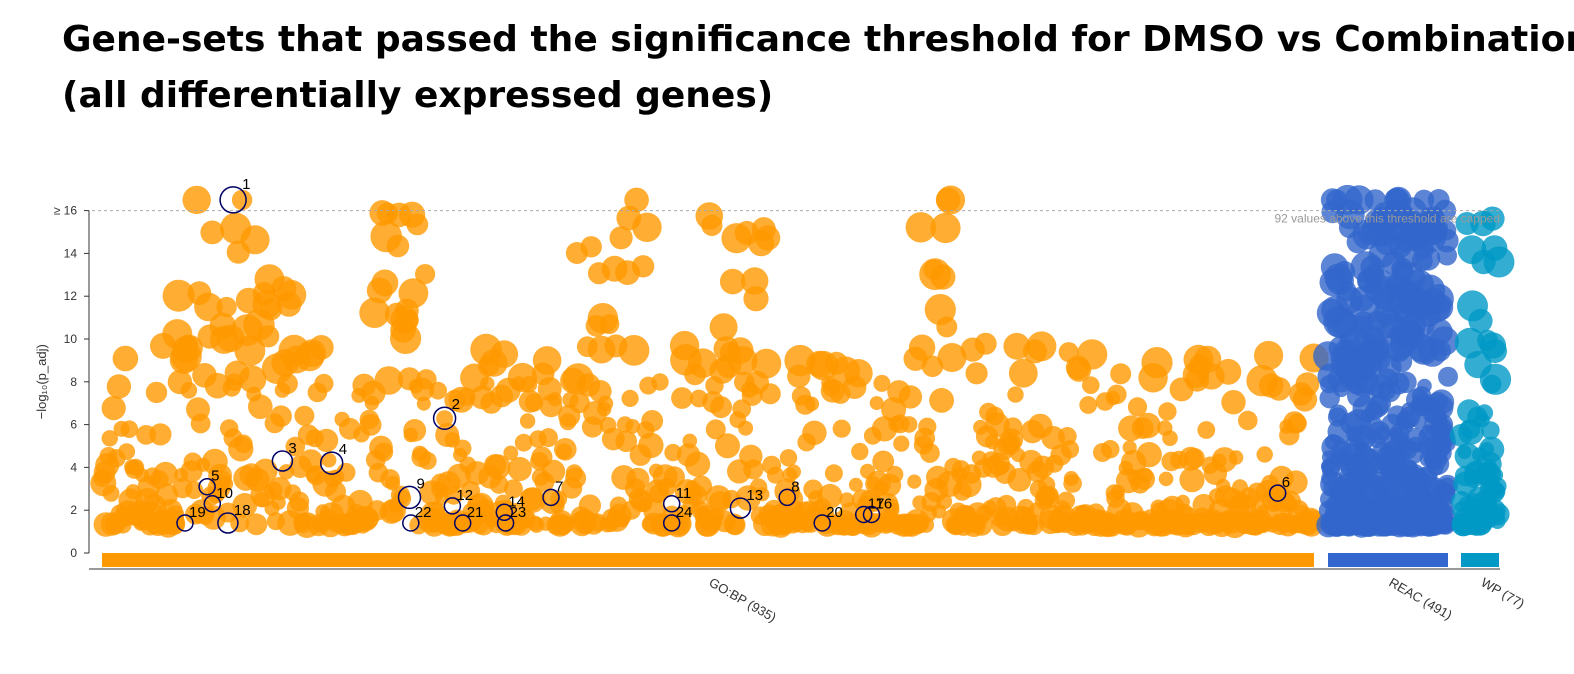 The image size is (1574, 674). What do you see at coordinates (73, 510) in the screenshot?
I see `y-tick-label: 2` at bounding box center [73, 510].